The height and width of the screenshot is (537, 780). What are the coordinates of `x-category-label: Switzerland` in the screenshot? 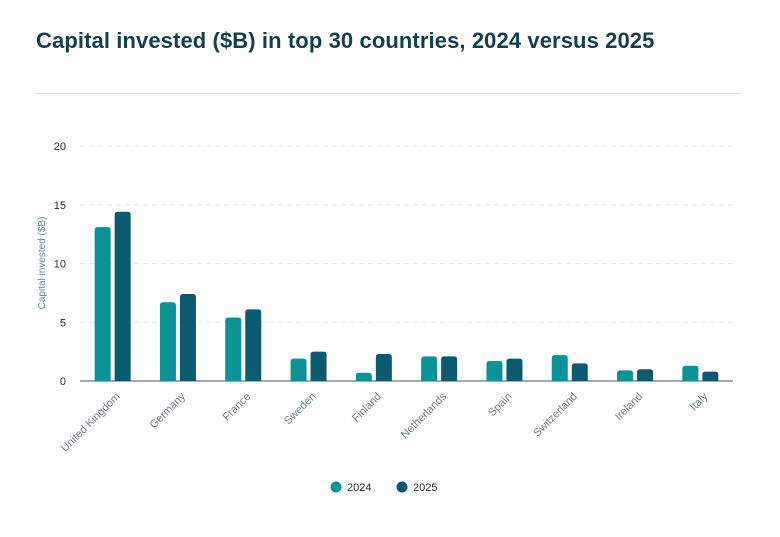 It's located at (555, 415).